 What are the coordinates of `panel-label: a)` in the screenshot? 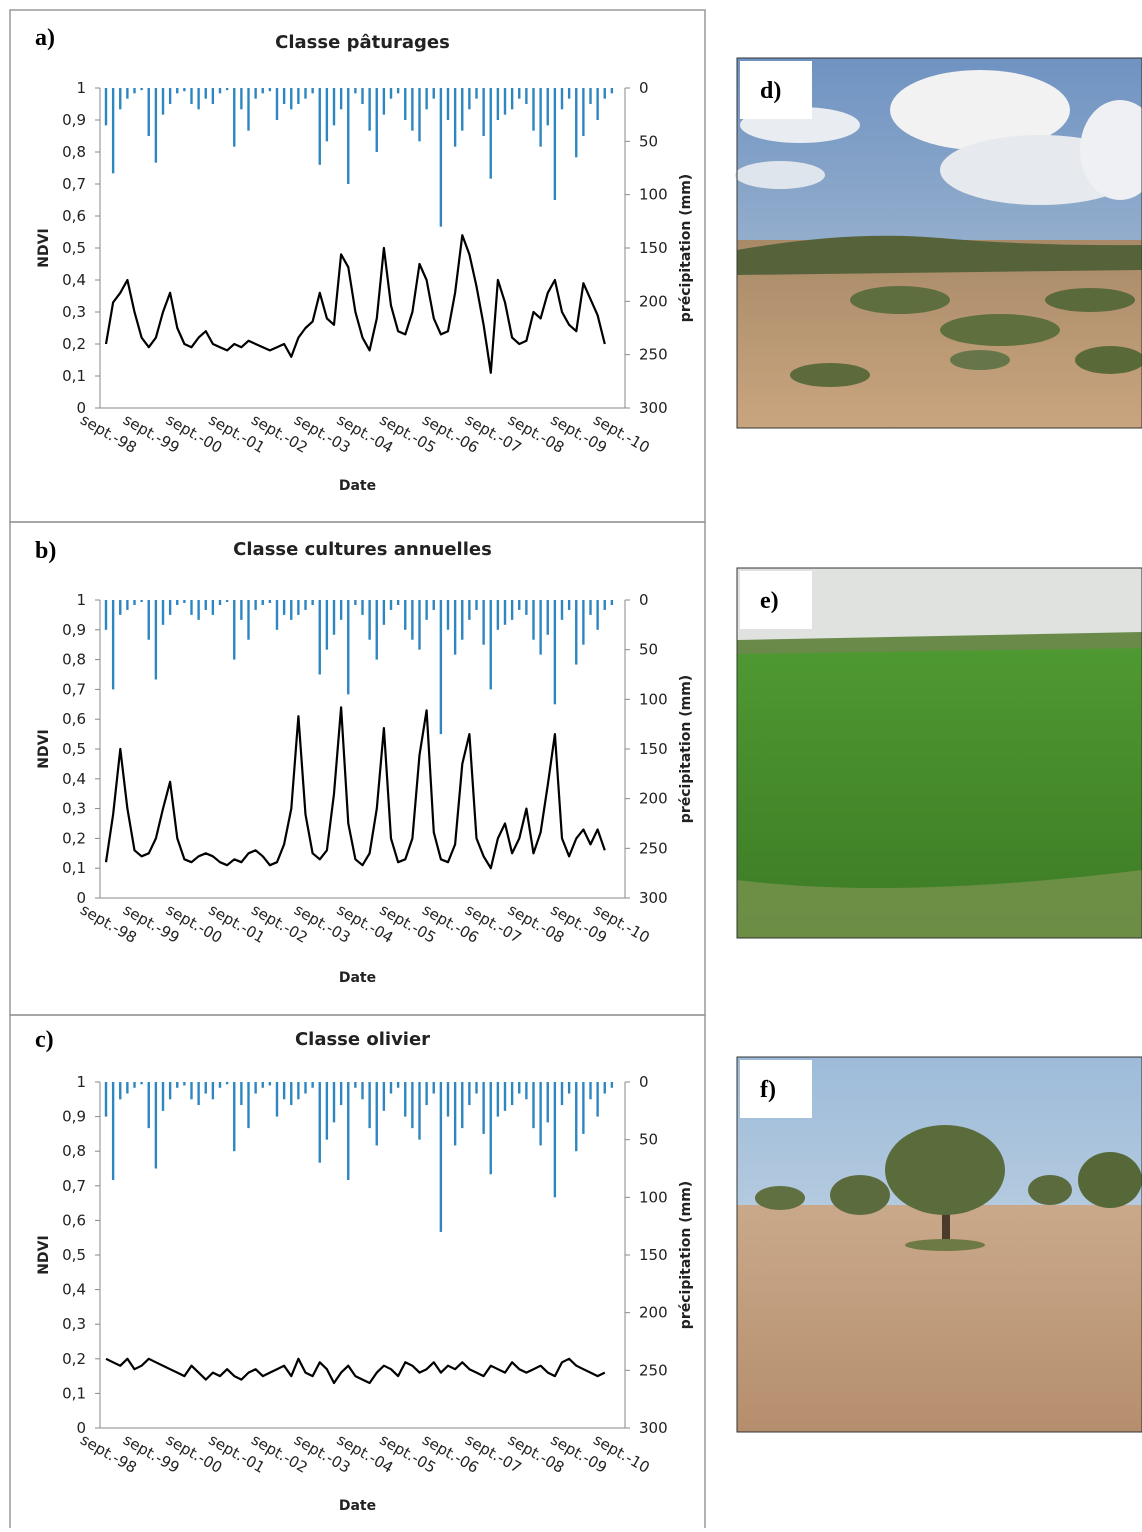 It's located at (45, 38).